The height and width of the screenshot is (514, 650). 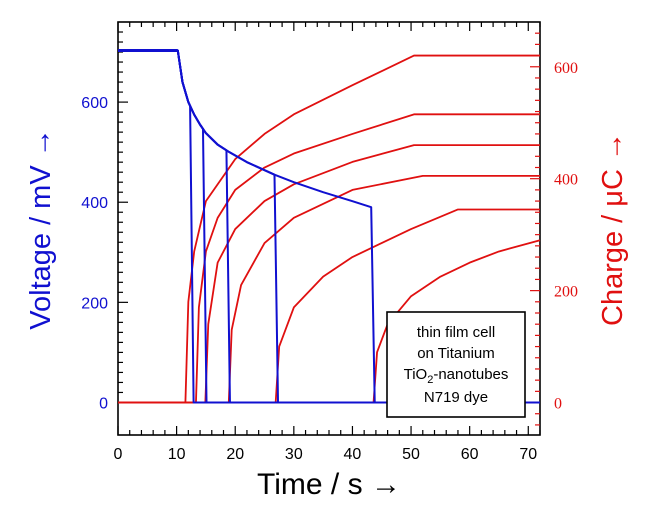 What do you see at coordinates (470, 454) in the screenshot?
I see `x-tick-label: 60` at bounding box center [470, 454].